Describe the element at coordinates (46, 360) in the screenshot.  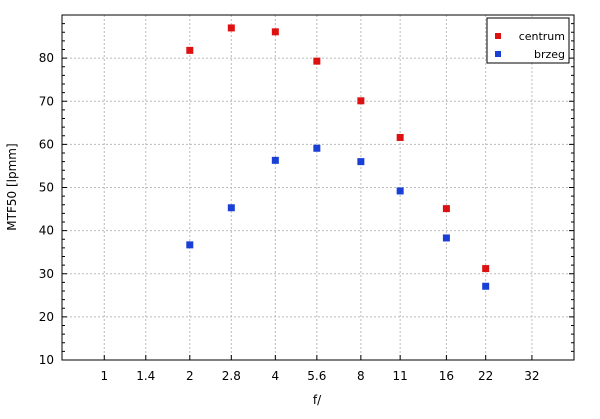
I see `y-tick-label: 10` at that location.